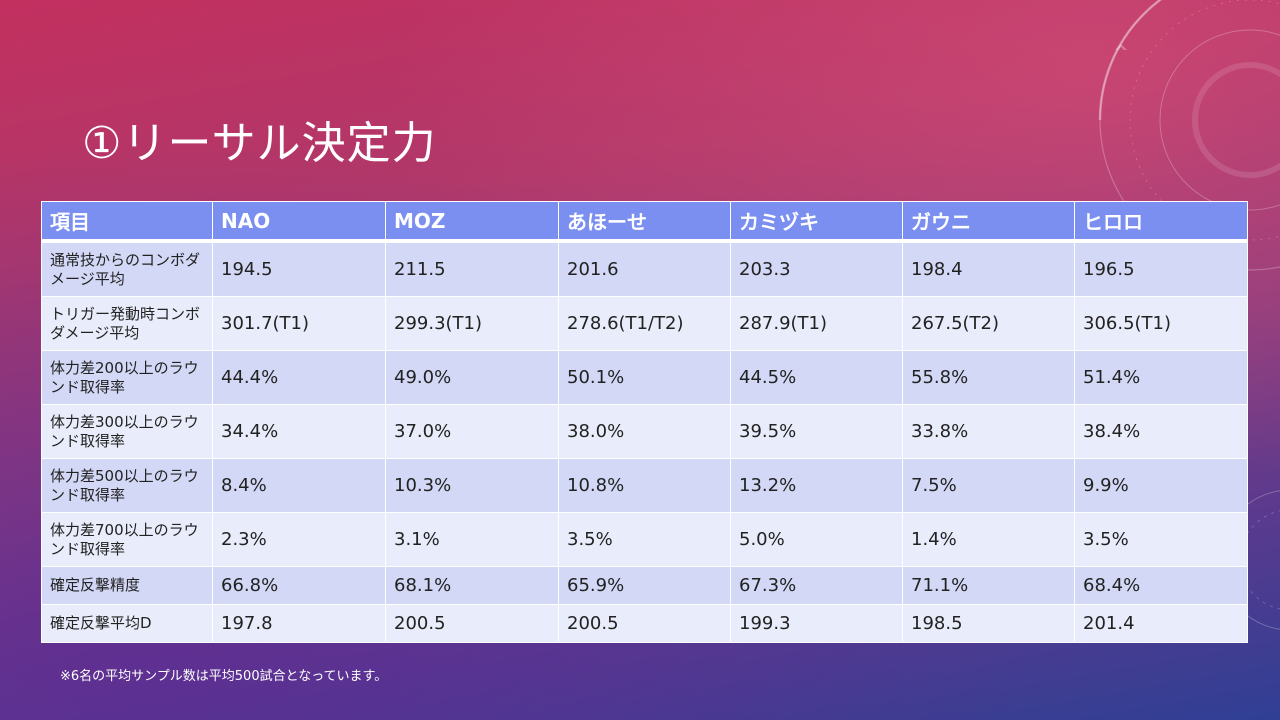  I want to click on table-cell: 71.1%, so click(988, 585).